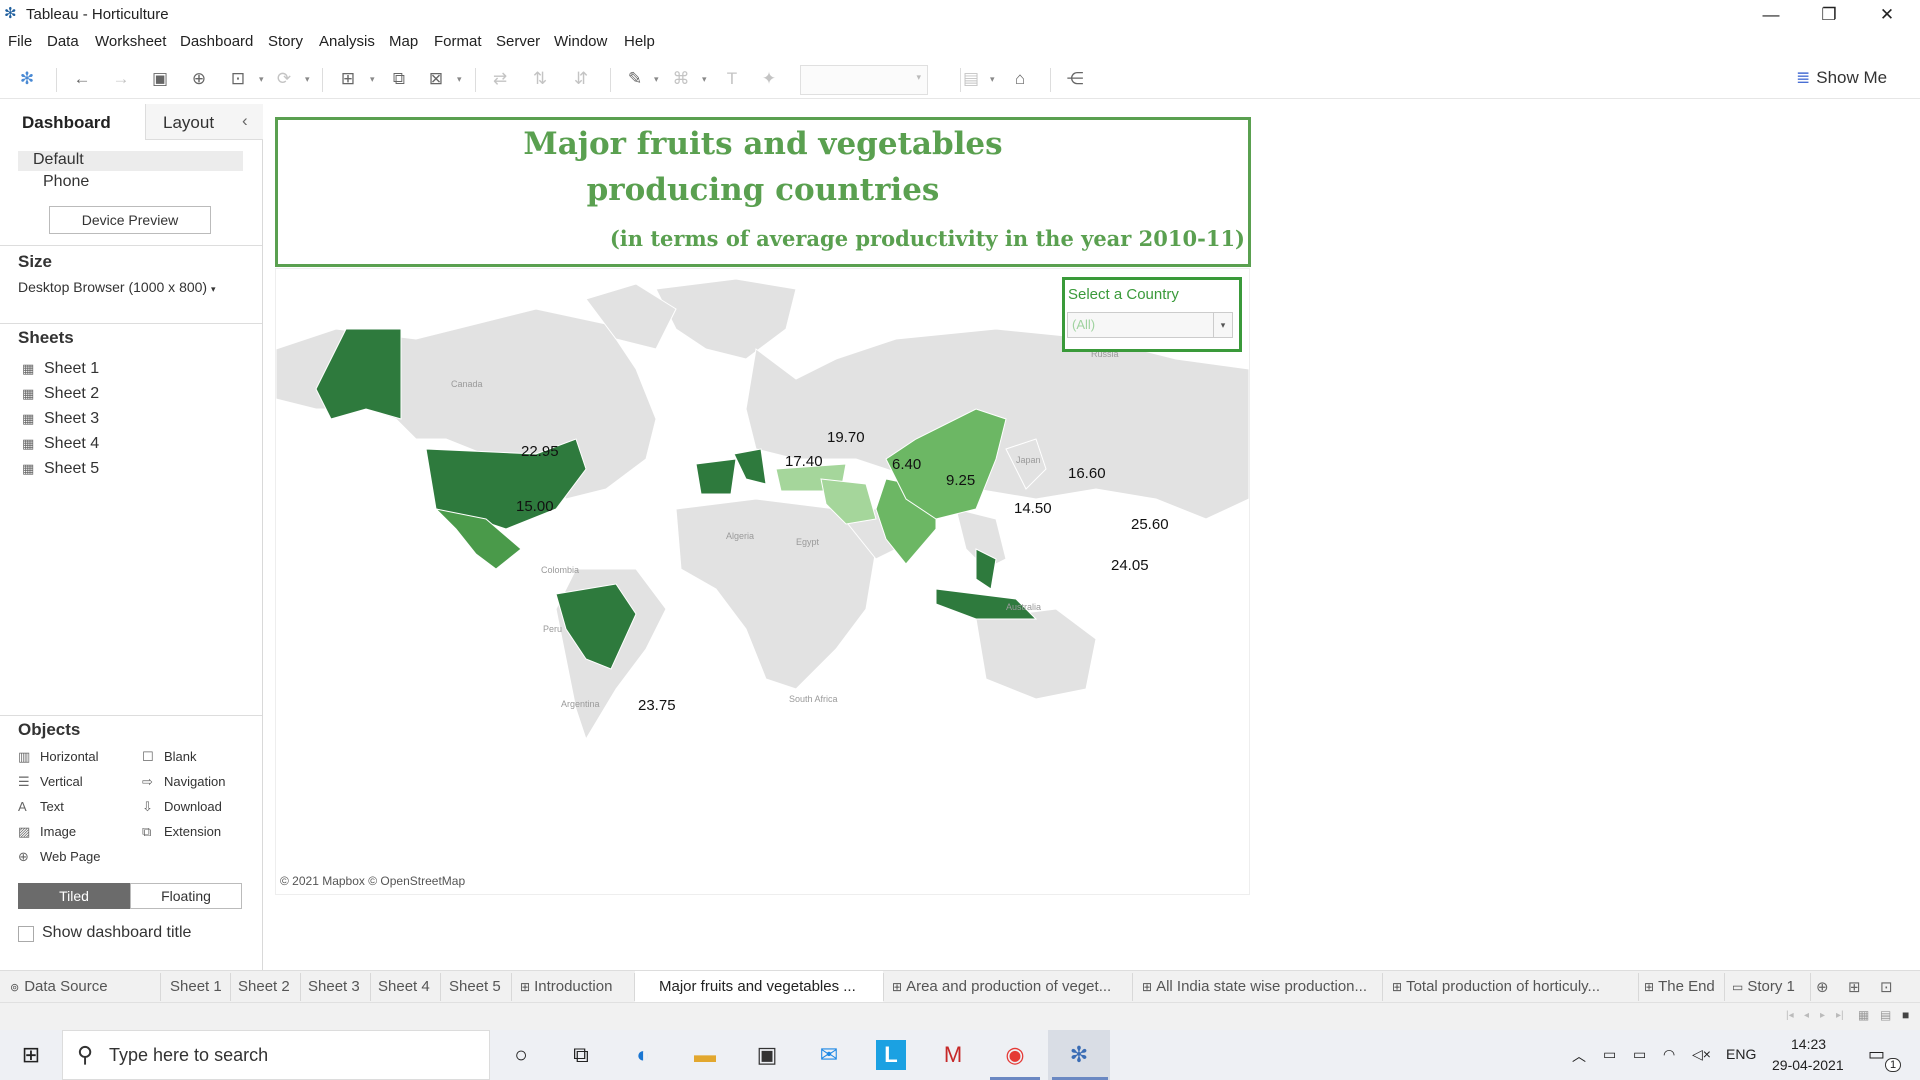 The width and height of the screenshot is (1920, 1080). What do you see at coordinates (160, 78) in the screenshot?
I see `save-icon: ▣` at bounding box center [160, 78].